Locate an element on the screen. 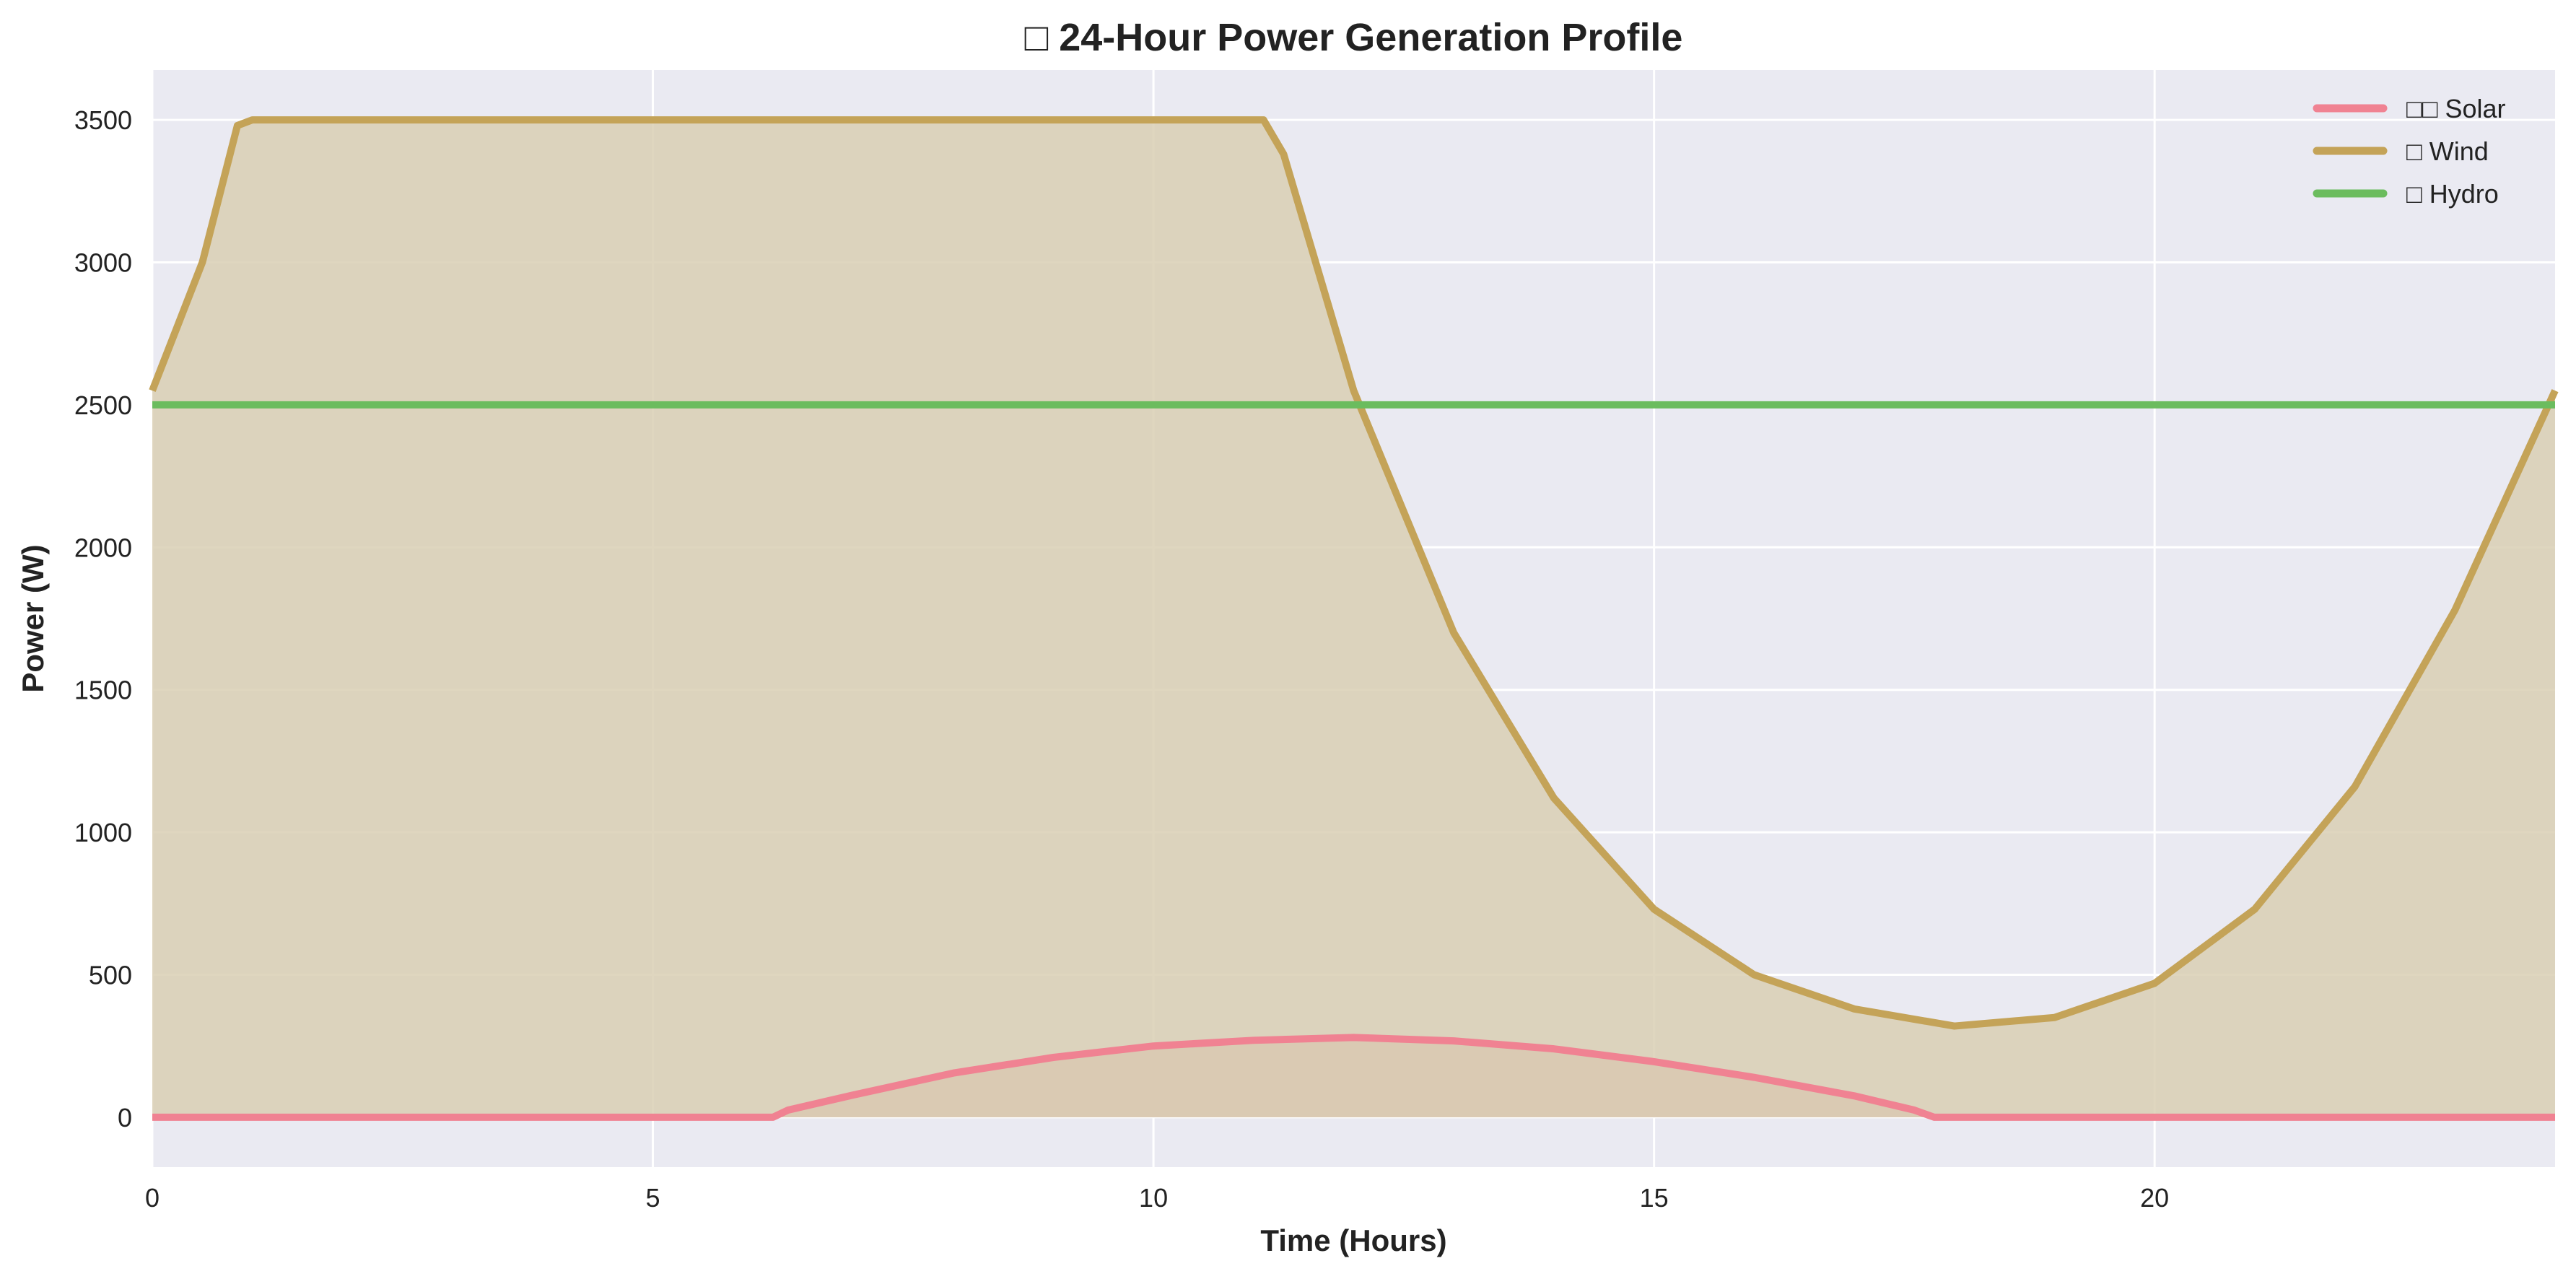 This screenshot has height=1279, width=2576. y-tick-label: 3000 is located at coordinates (103, 262).